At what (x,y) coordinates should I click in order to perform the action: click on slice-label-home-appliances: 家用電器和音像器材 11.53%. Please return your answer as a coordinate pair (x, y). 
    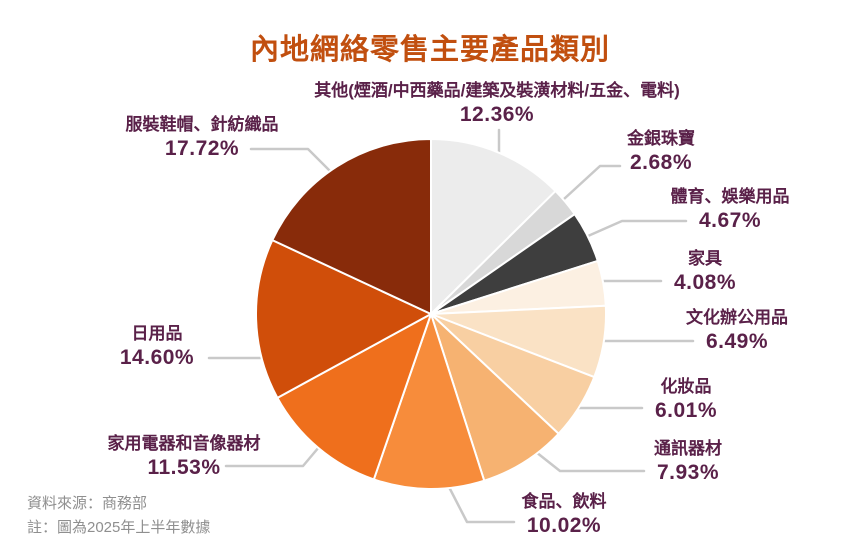
    Looking at the image, I should click on (184, 456).